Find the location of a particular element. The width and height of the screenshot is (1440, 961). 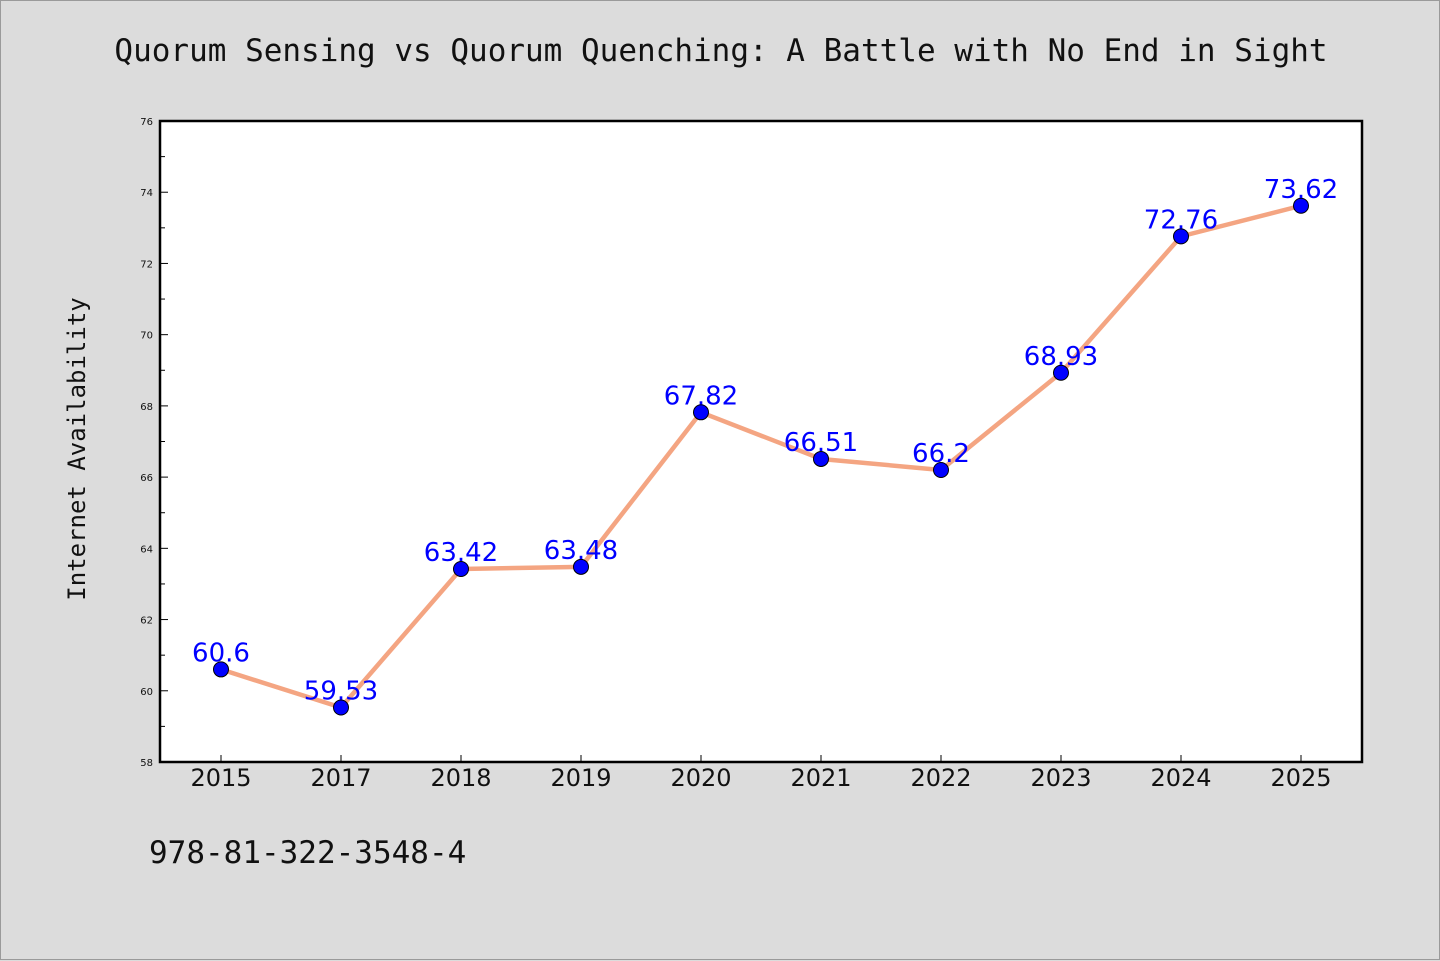

x-tick-label: 2024 is located at coordinates (1180, 778).